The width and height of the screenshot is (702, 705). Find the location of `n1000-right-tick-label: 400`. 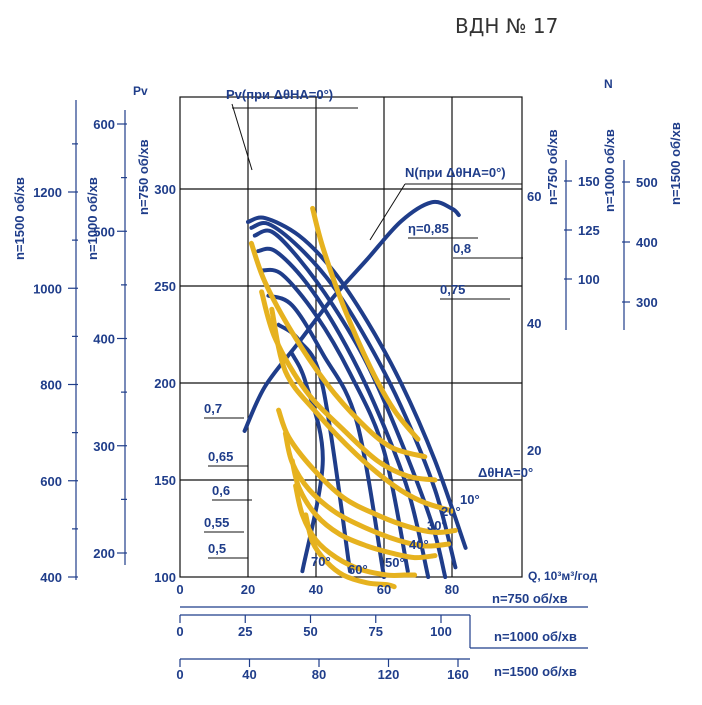

n1000-right-tick-label: 400 is located at coordinates (647, 242).